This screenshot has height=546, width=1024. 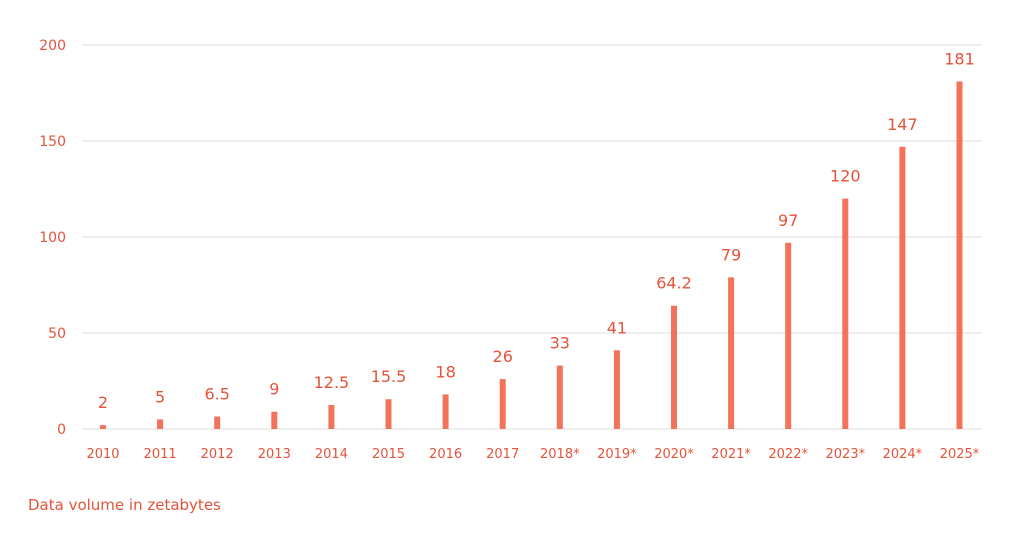 I want to click on x-tick-label: 2018*, so click(x=560, y=454).